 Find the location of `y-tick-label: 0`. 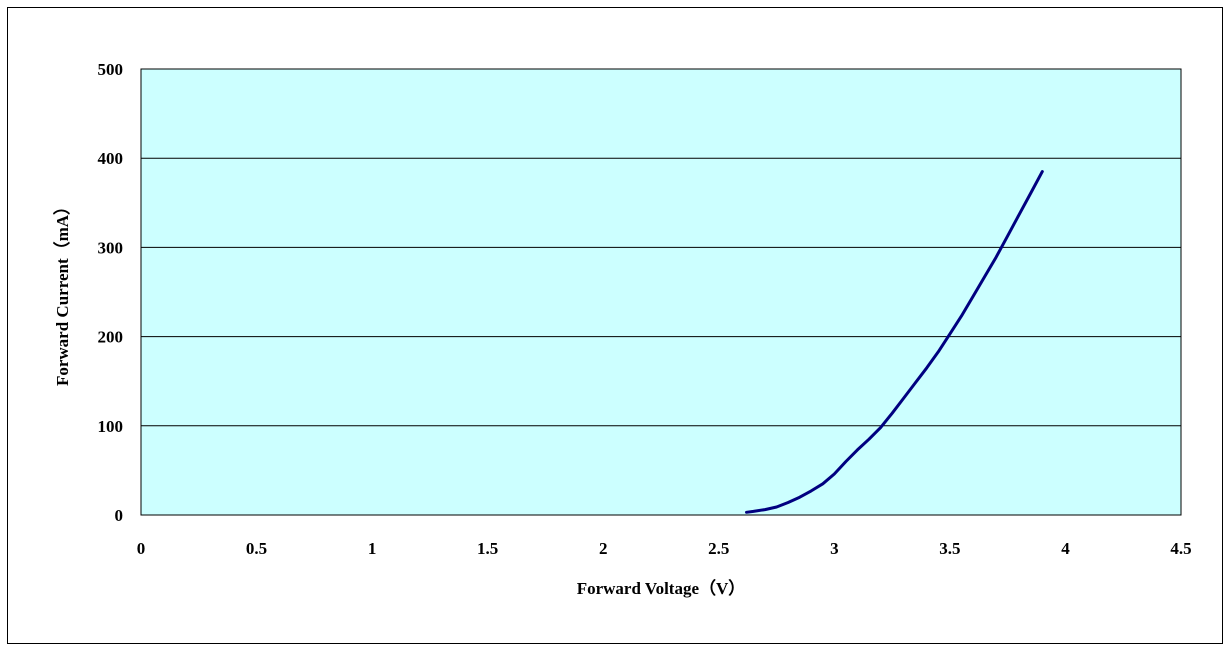

y-tick-label: 0 is located at coordinates (119, 515).